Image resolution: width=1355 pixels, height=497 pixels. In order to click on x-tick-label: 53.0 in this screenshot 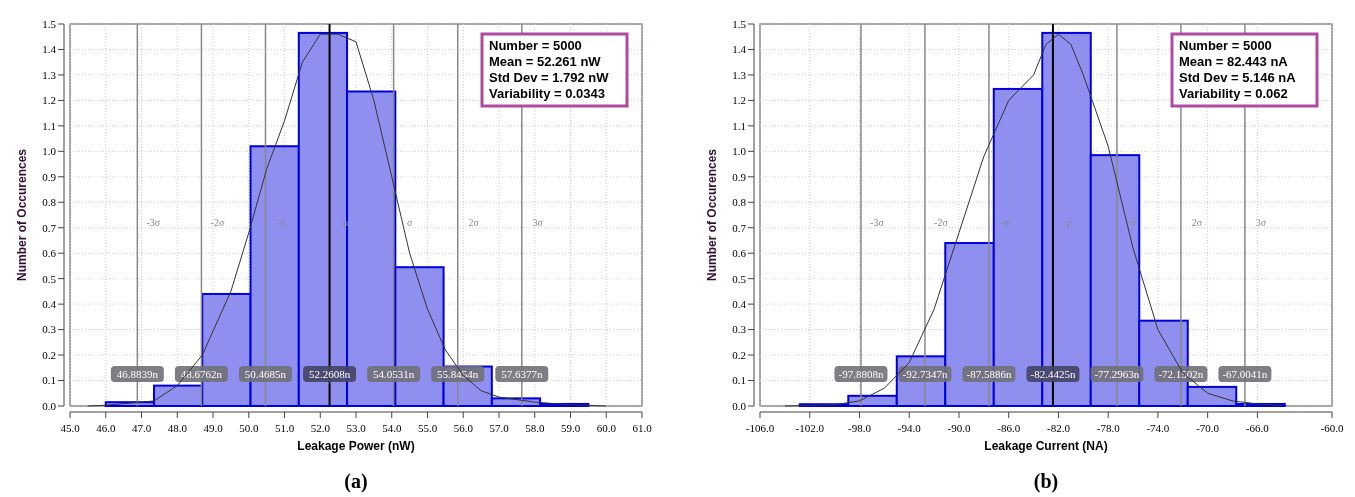, I will do `click(356, 428)`.